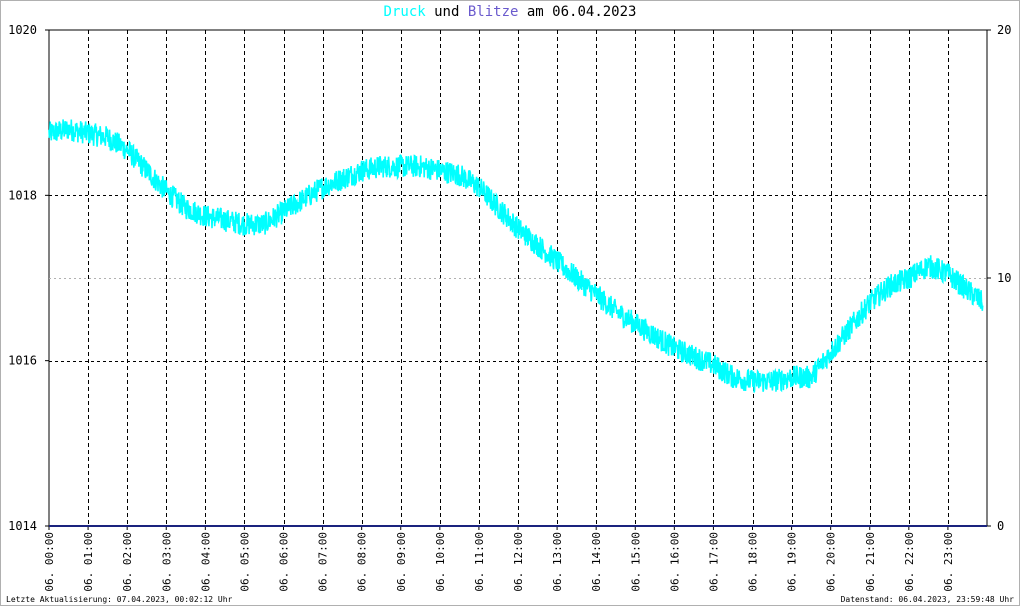 This screenshot has width=1020, height=606. Describe the element at coordinates (362, 562) in the screenshot. I see `x-tick-label: 06. 08:00` at that location.